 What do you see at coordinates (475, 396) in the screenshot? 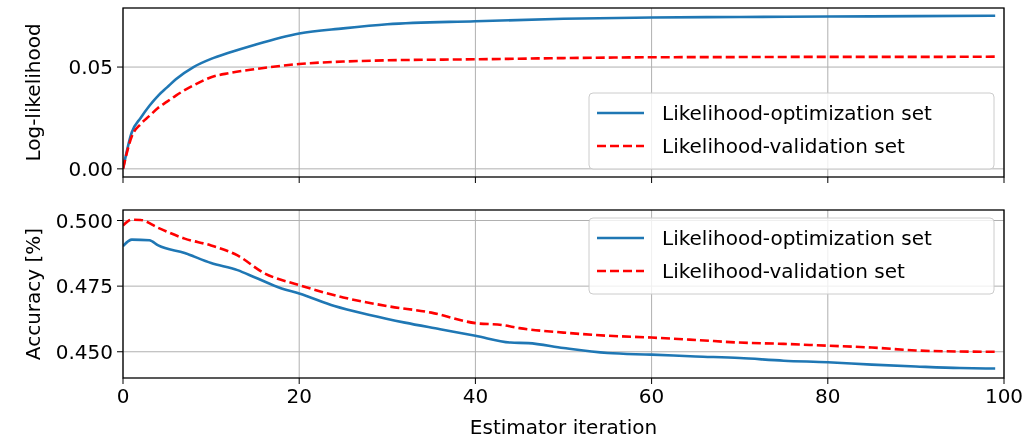
I see `x-tick-label: 40` at bounding box center [475, 396].